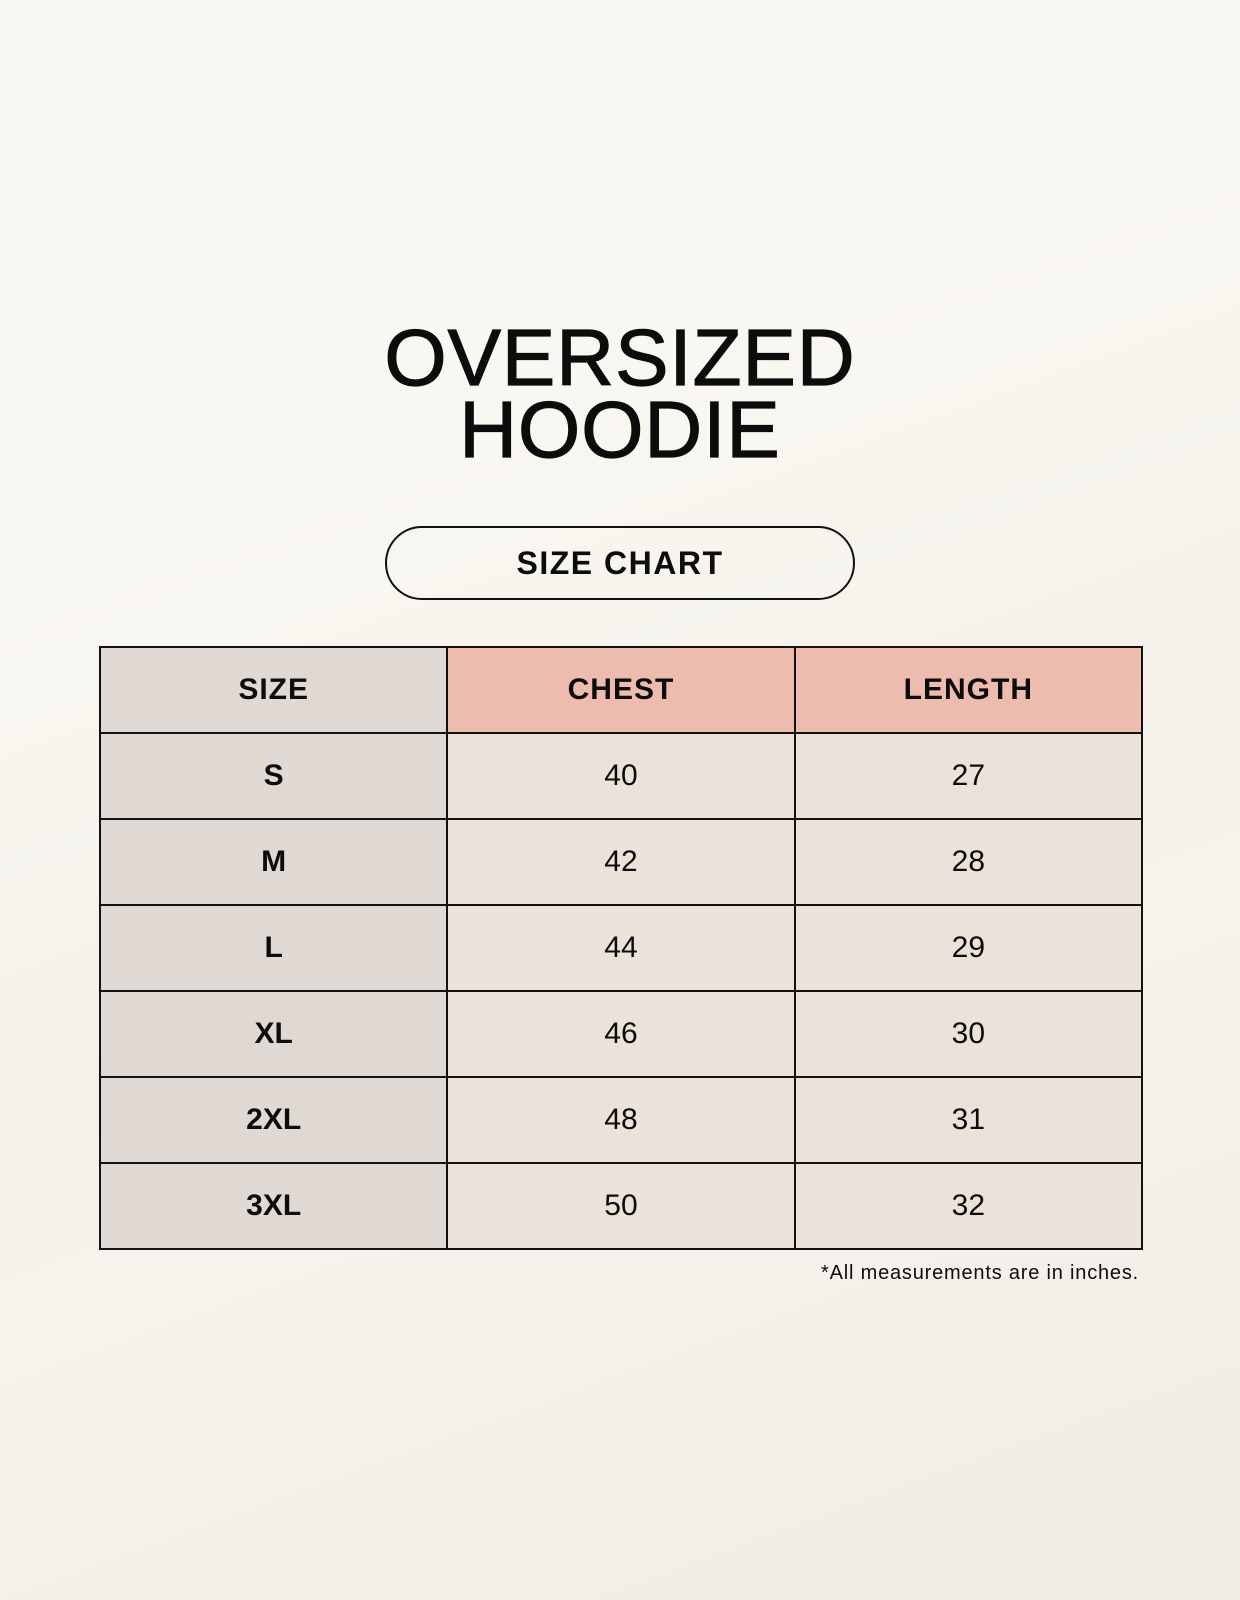 The image size is (1240, 1600). What do you see at coordinates (273, 948) in the screenshot?
I see `cell-size: L` at bounding box center [273, 948].